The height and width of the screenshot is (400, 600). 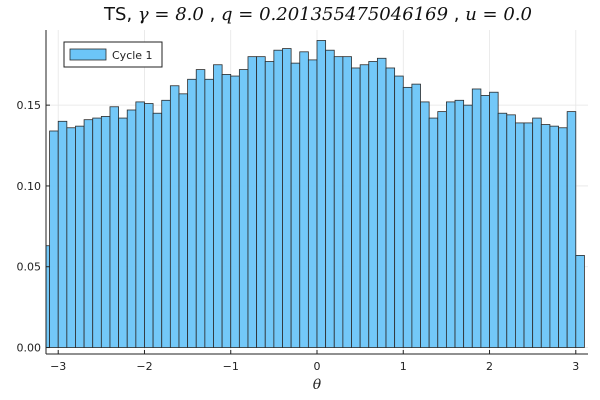 I want to click on y-tick-label: 0.00, so click(x=29, y=348).